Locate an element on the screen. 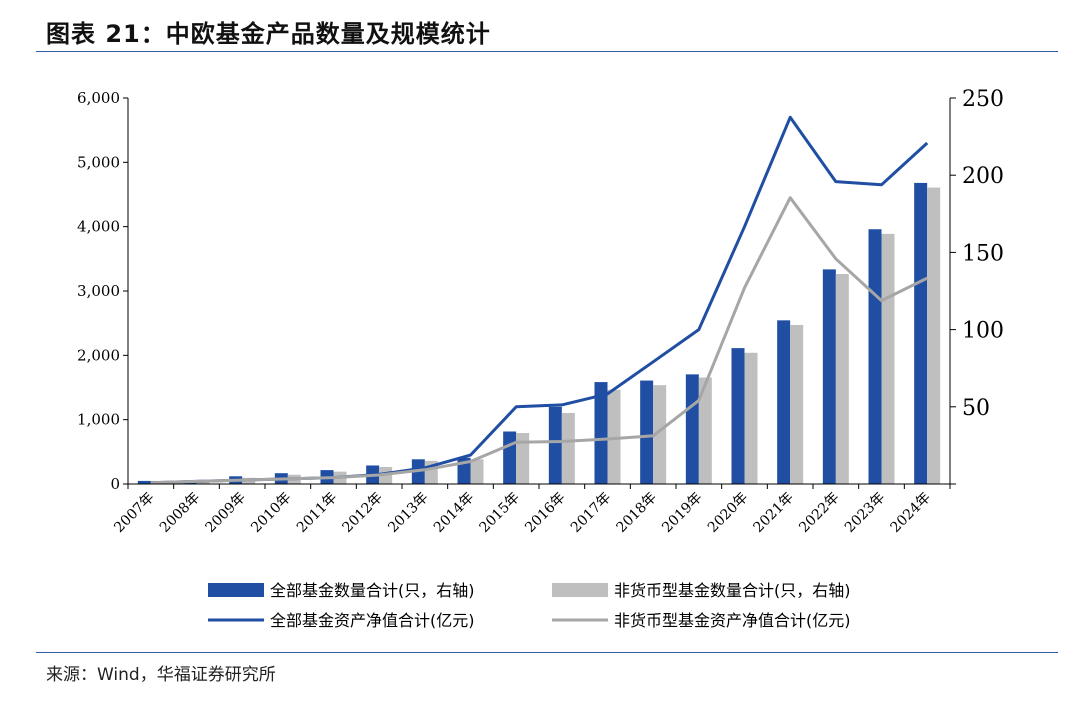 This screenshot has height=702, width=1080. legend-label: 全部基金数量合计(只，右轴) is located at coordinates (372, 590).